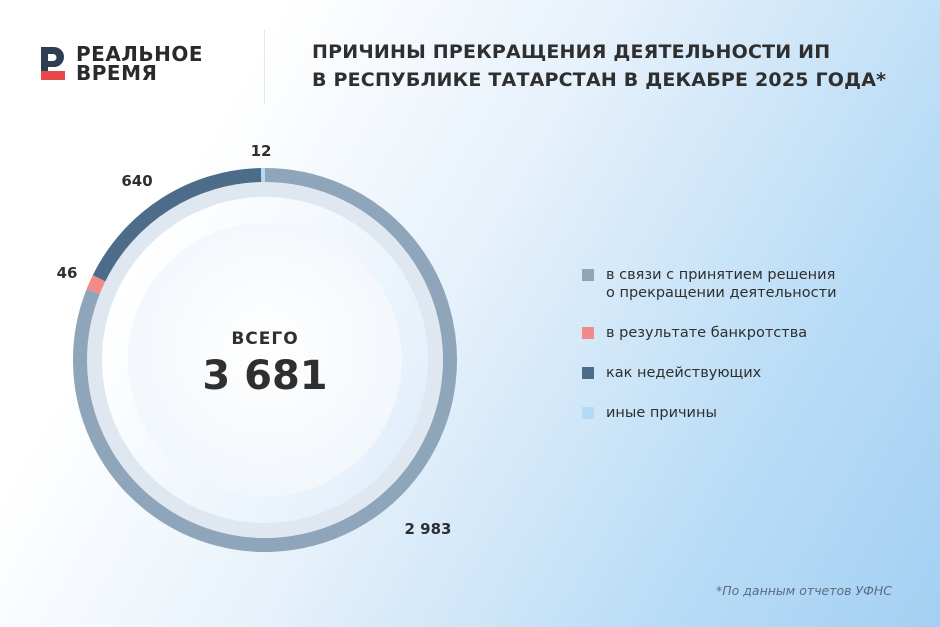  Describe the element at coordinates (140, 54) in the screenshot. I see `brand-line-1: РЕАЛЬНОЕ` at that location.